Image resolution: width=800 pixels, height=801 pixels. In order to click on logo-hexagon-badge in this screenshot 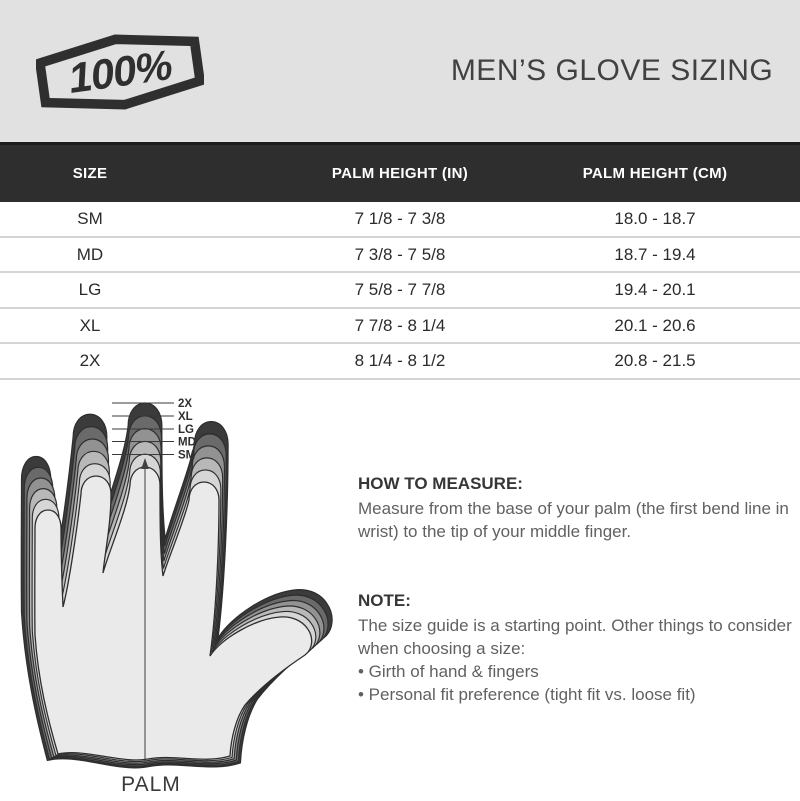, I will do `click(120, 72)`.